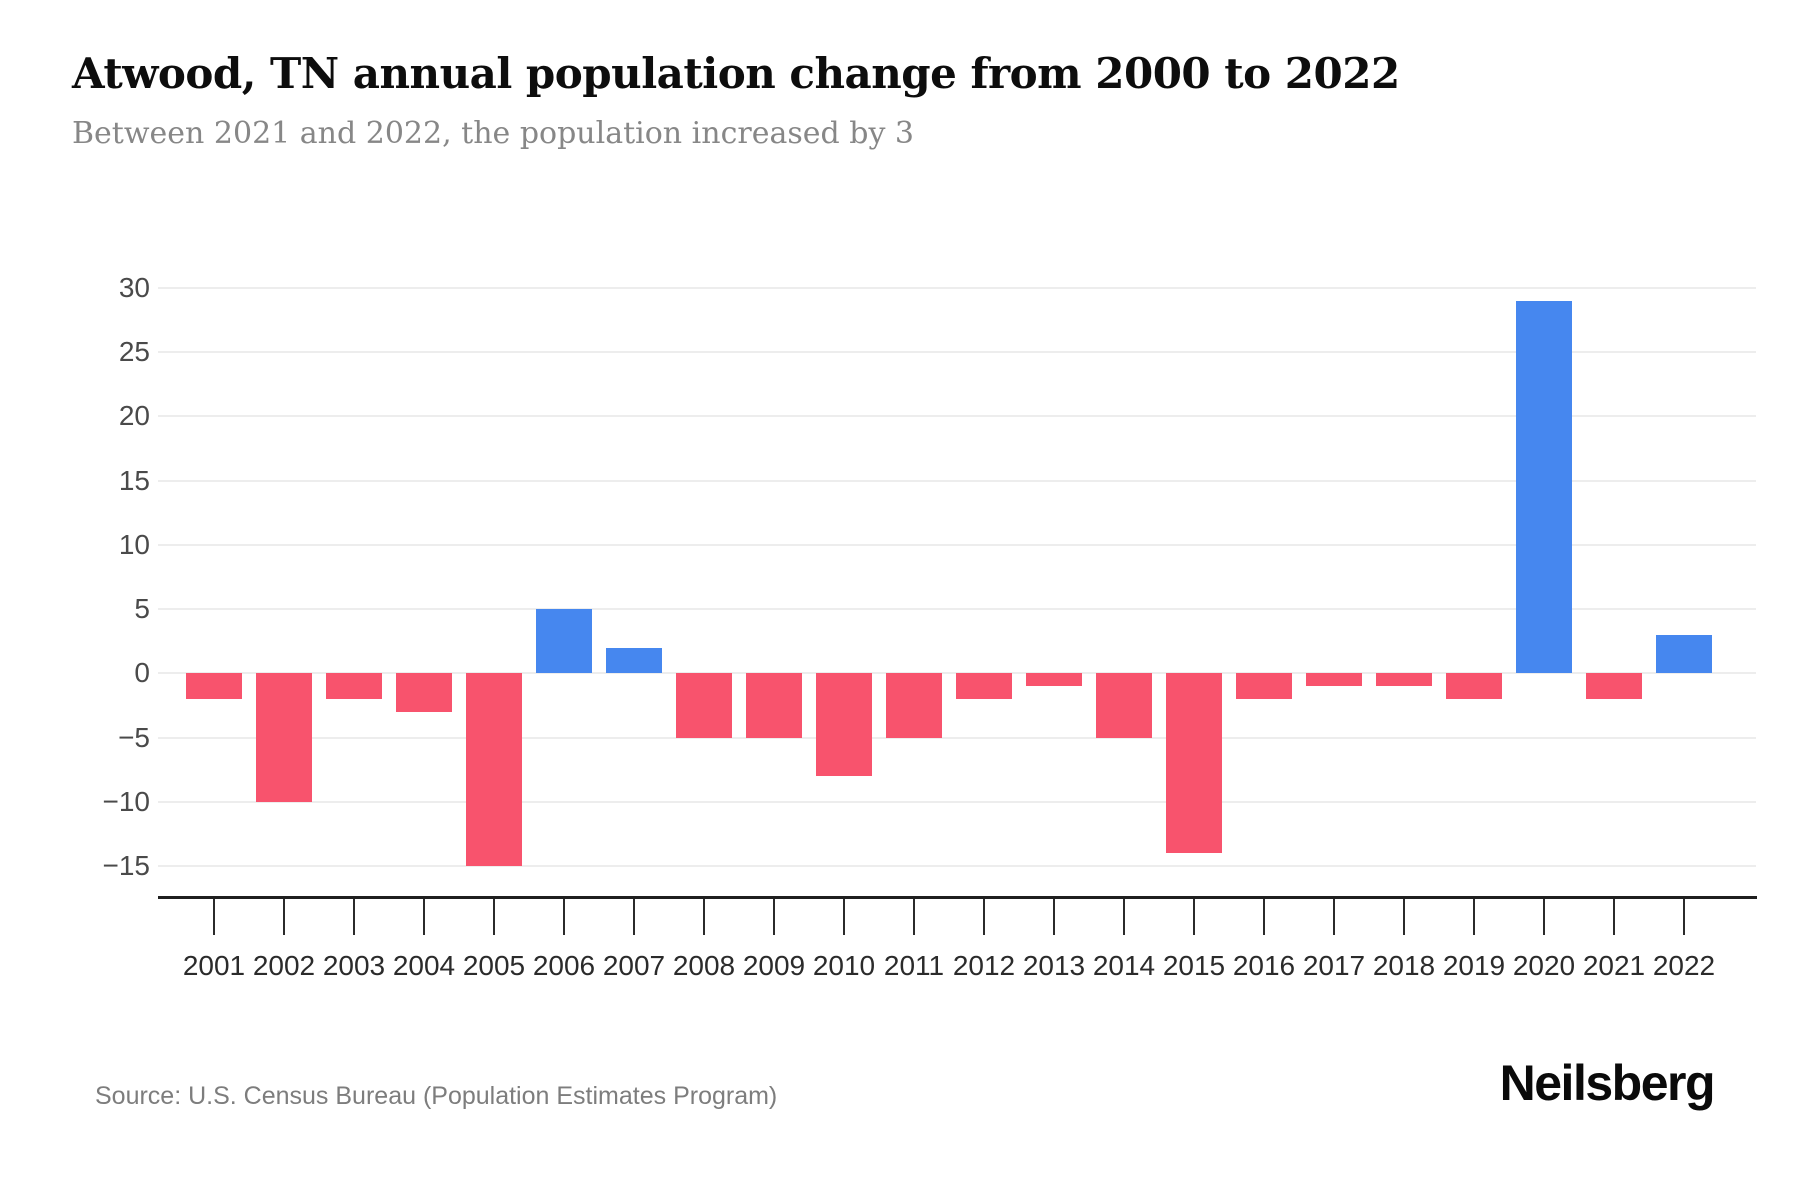 This screenshot has width=1800, height=1200. Describe the element at coordinates (1474, 686) in the screenshot. I see `bar-2019` at that location.